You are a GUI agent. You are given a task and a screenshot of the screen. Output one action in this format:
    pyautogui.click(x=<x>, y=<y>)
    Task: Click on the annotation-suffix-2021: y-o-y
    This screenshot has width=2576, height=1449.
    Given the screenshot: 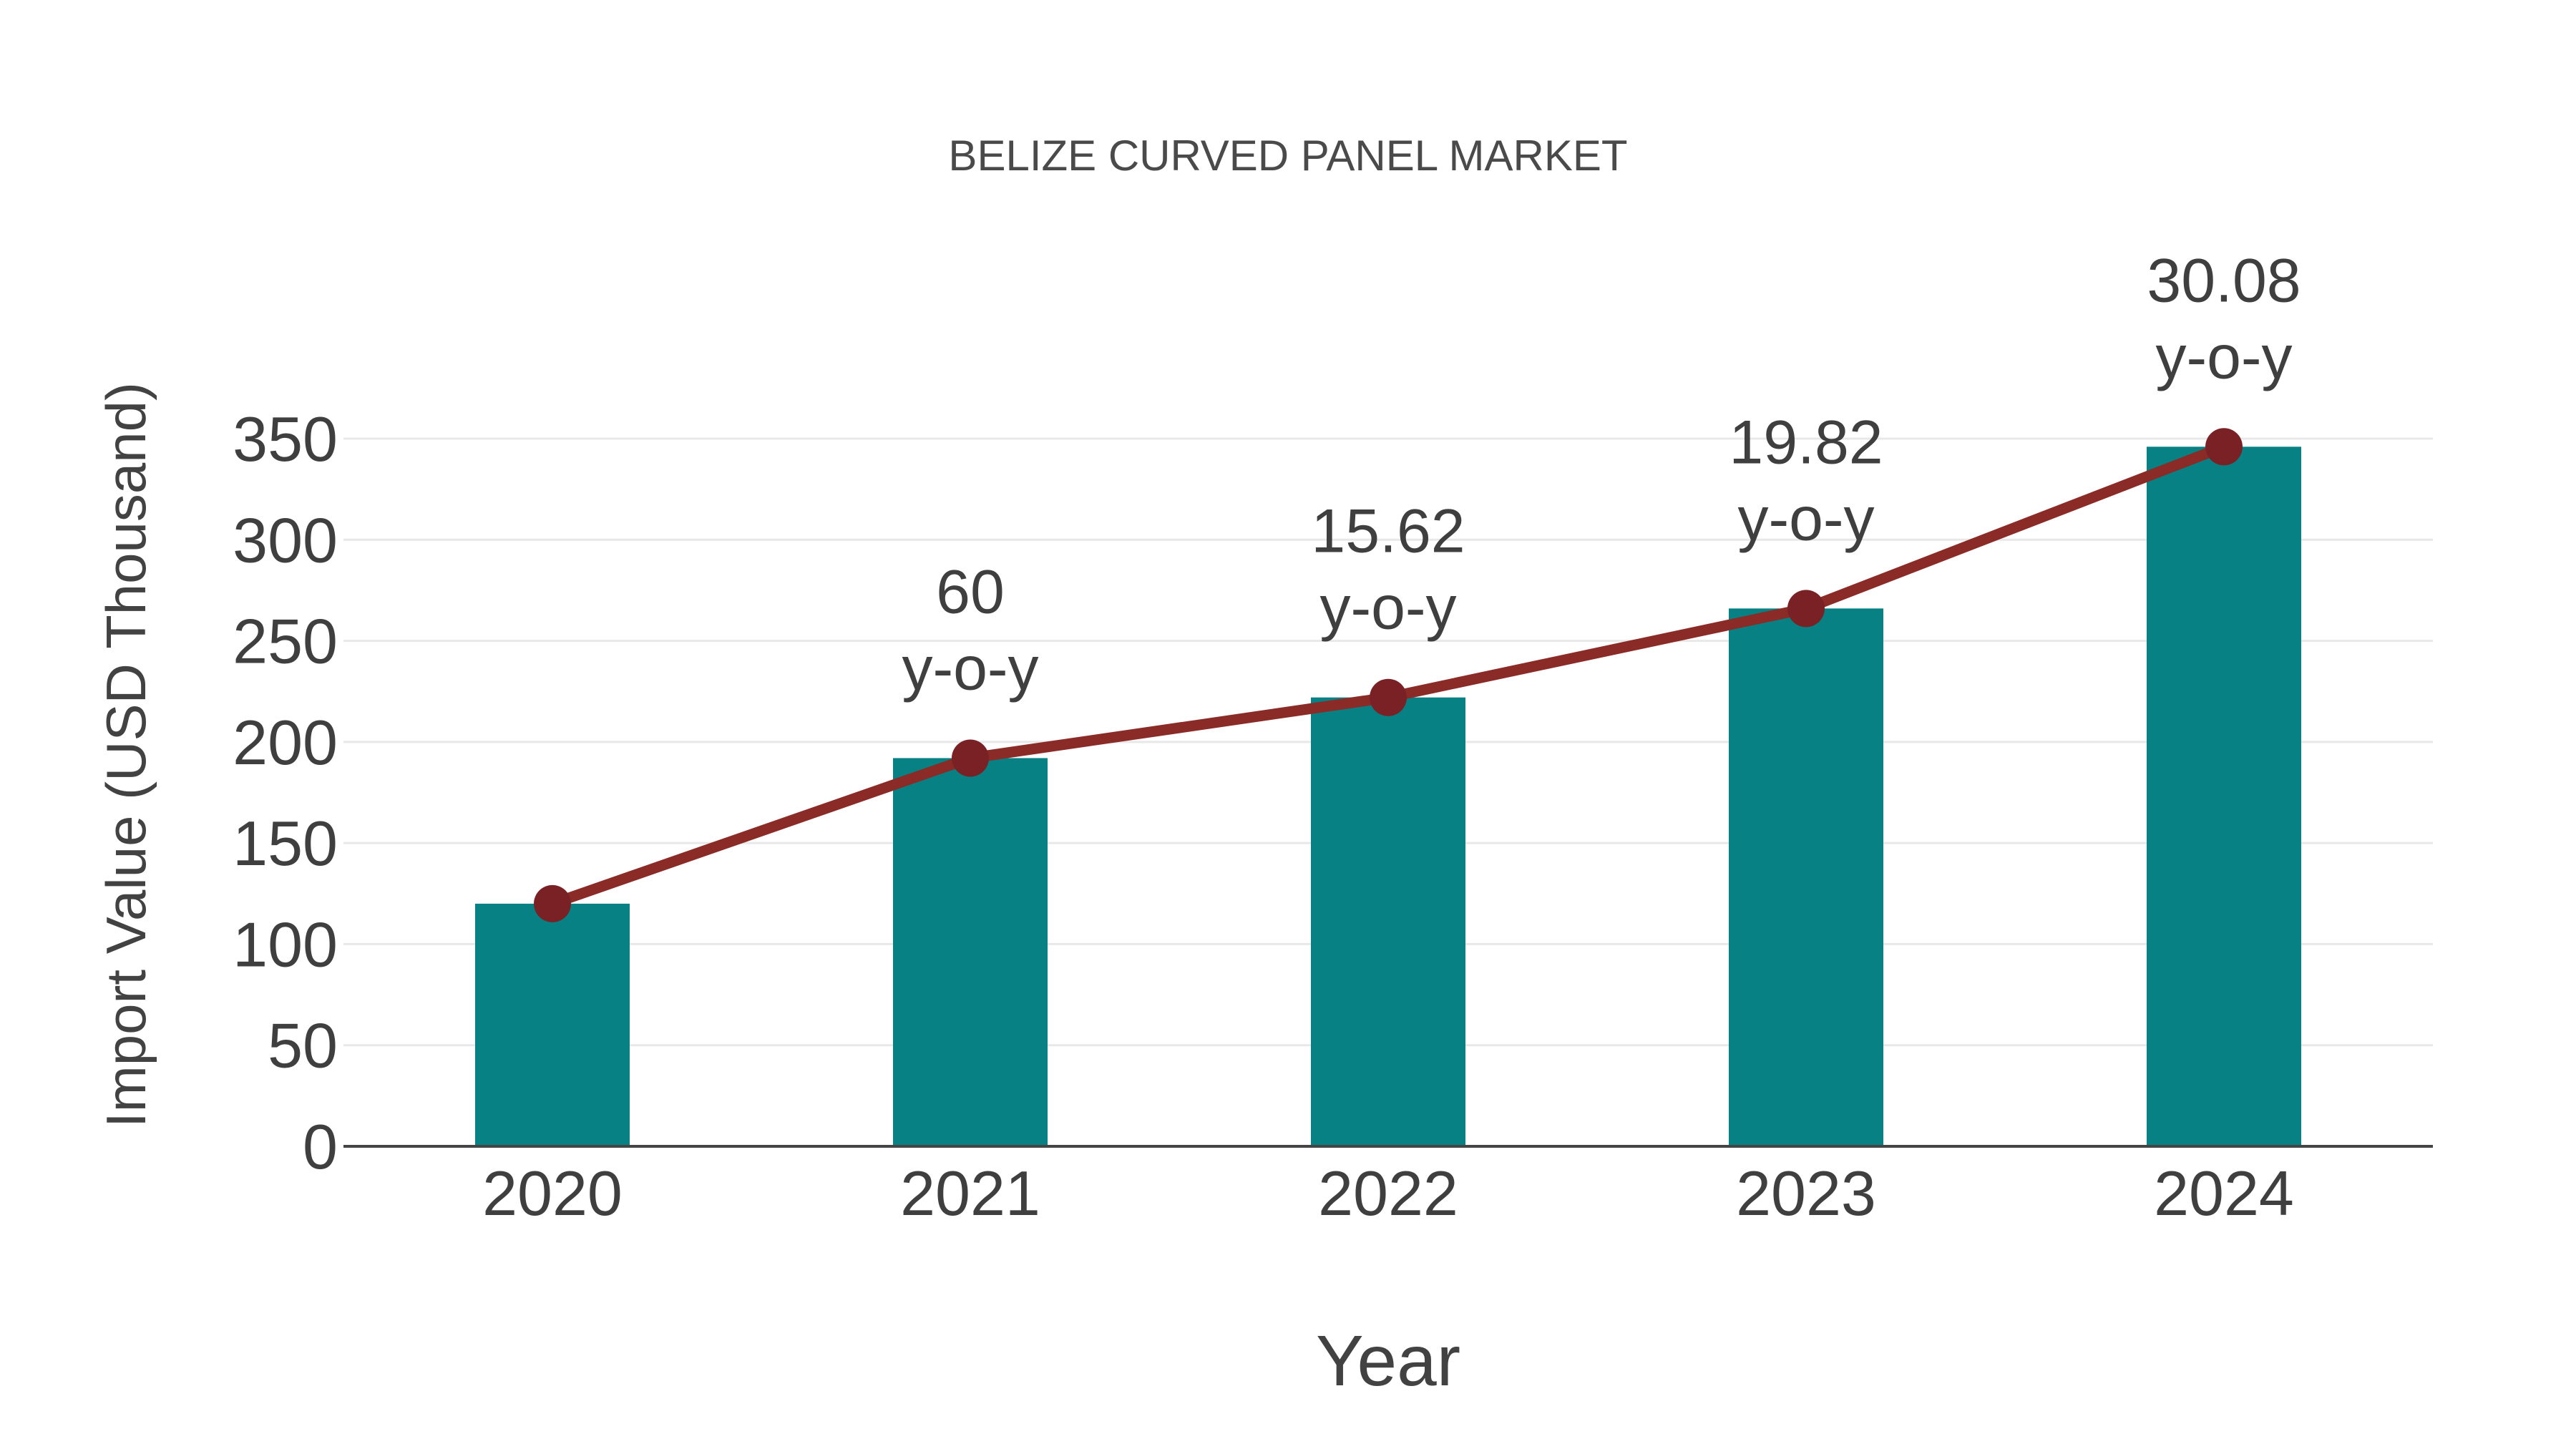 What is the action you would take?
    pyautogui.click(x=970, y=668)
    